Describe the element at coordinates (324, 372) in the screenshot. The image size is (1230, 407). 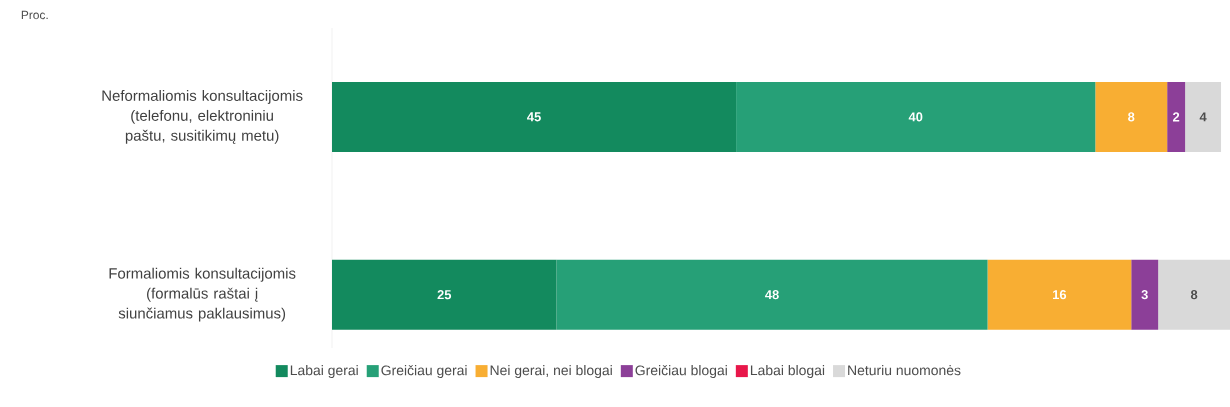
I see `legend-label: Labai gerai` at that location.